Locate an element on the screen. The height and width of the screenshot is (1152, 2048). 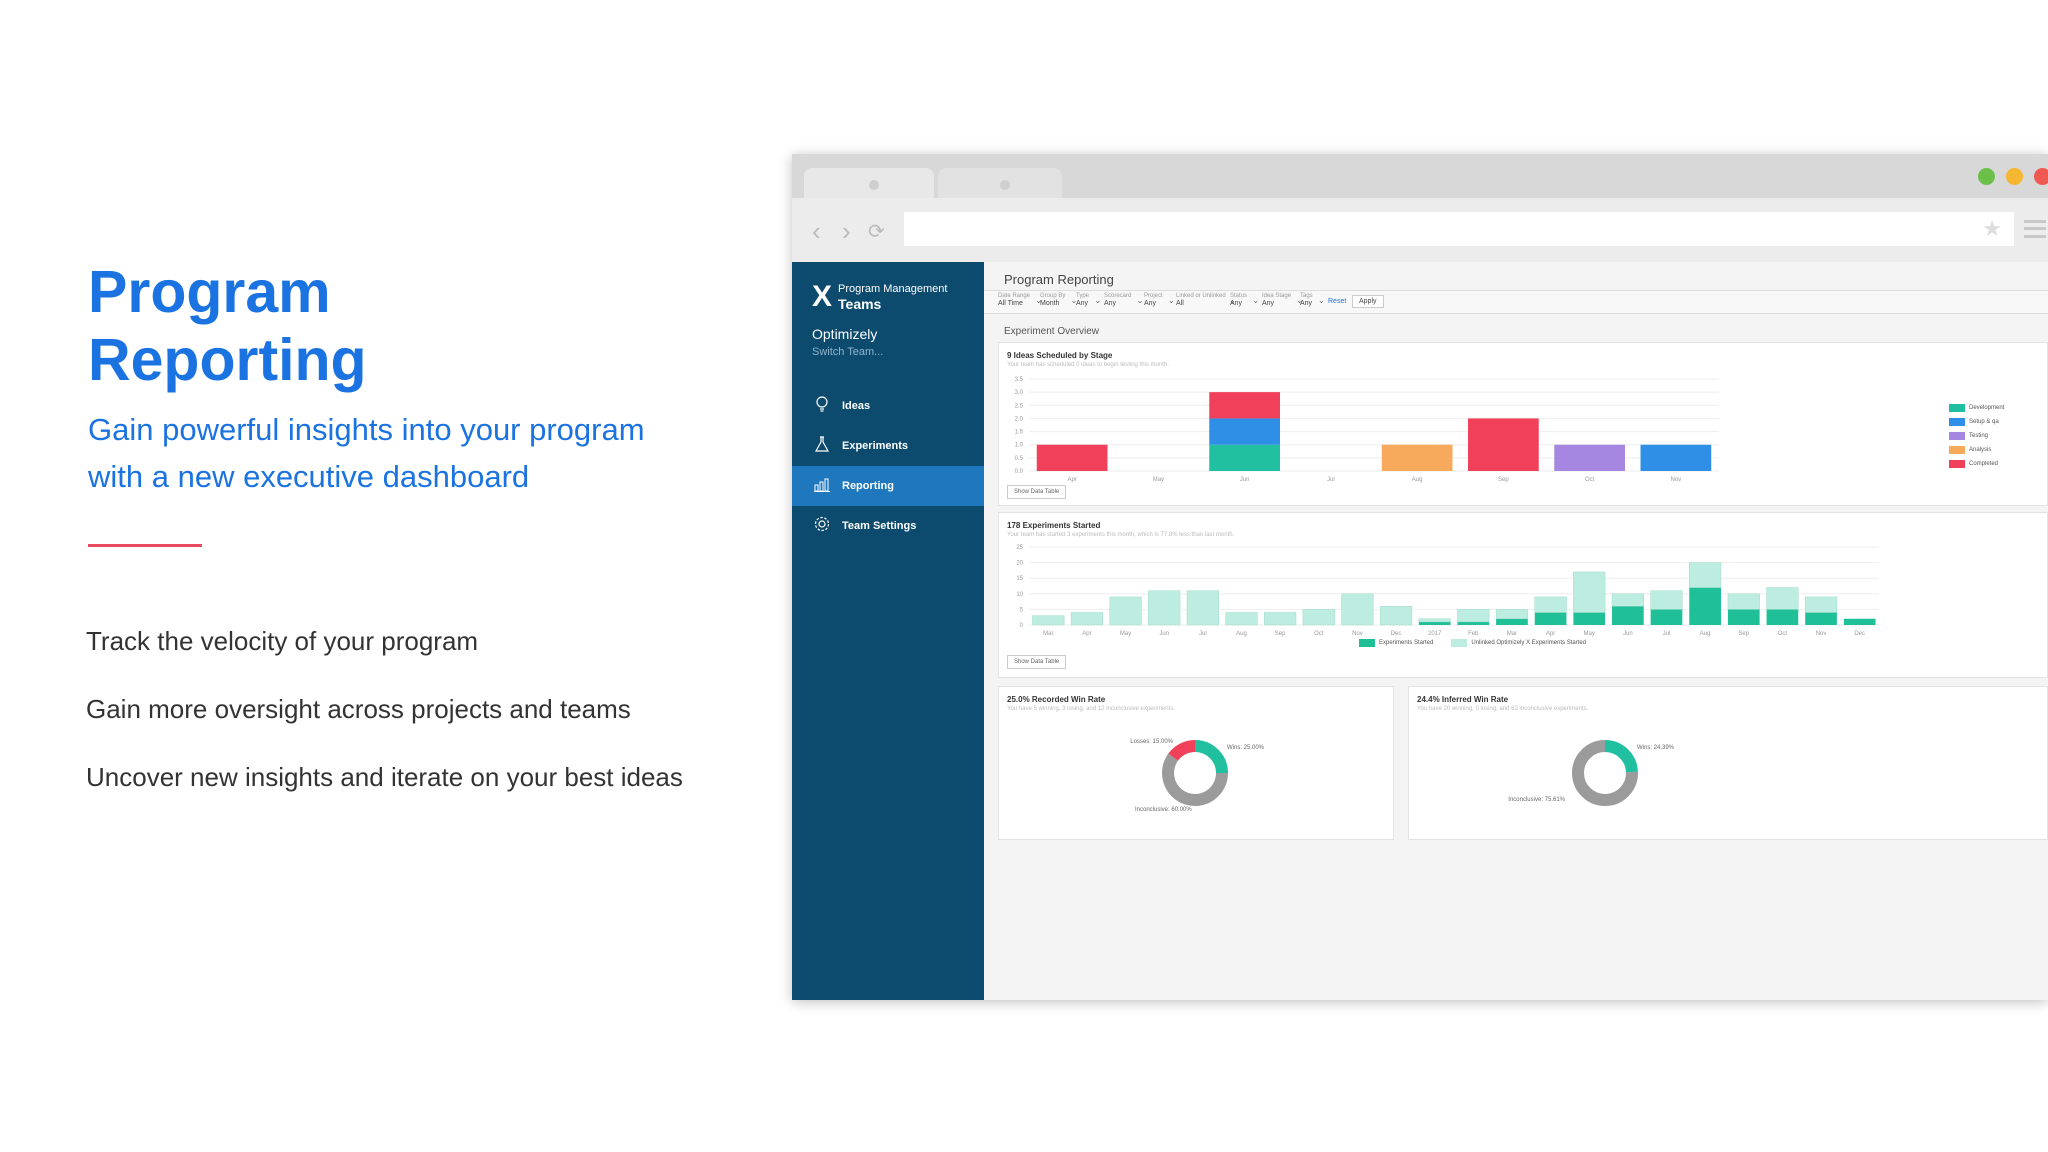
filter-group-by: Group By Month ⌄ is located at coordinates (1058, 300).